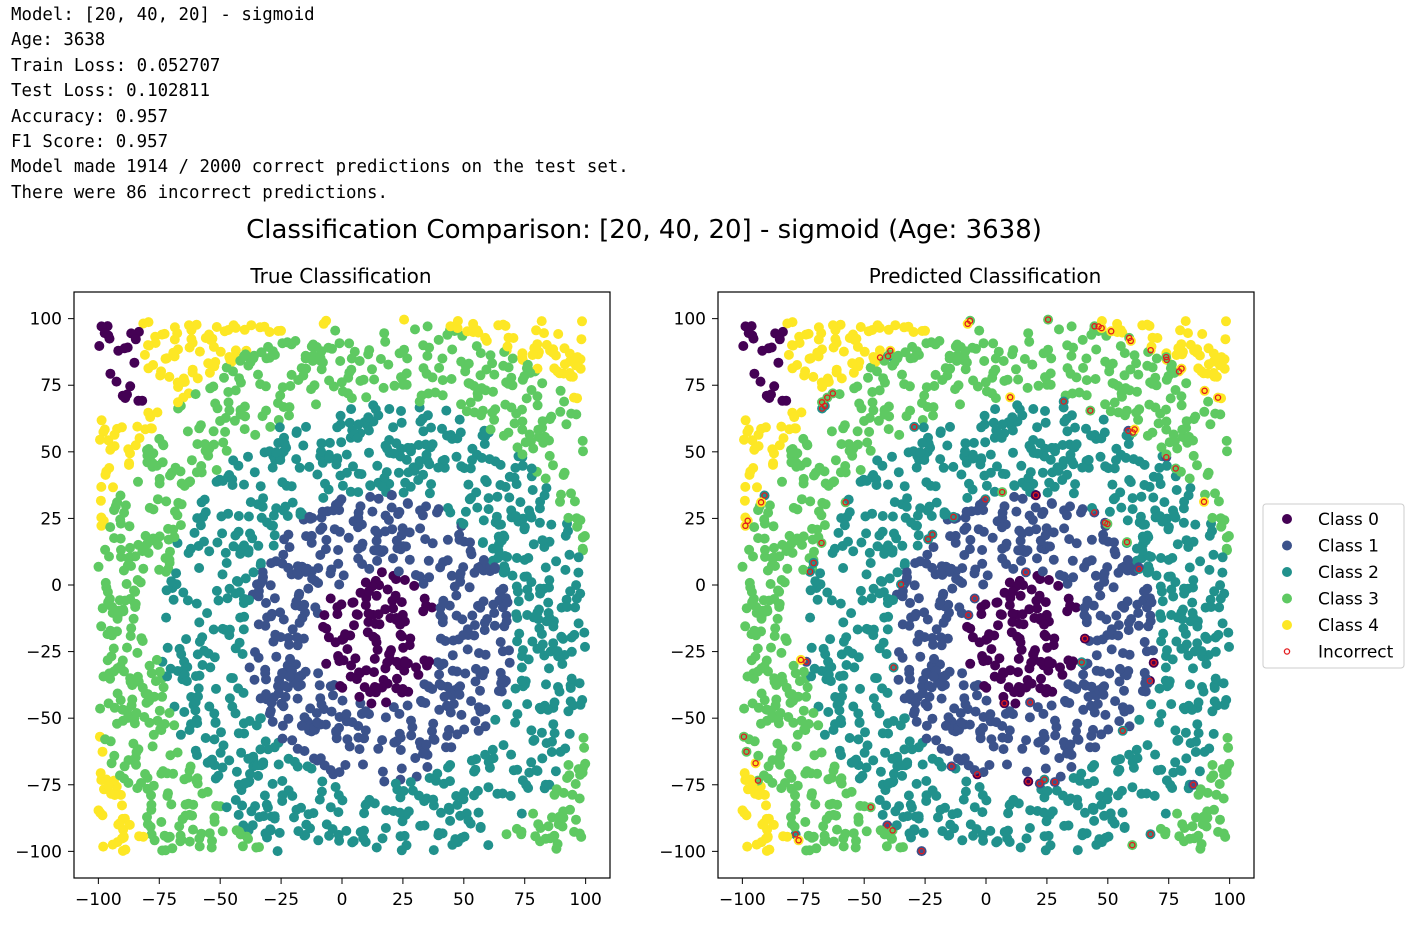  I want to click on y-tick-label: 75, so click(51, 386).